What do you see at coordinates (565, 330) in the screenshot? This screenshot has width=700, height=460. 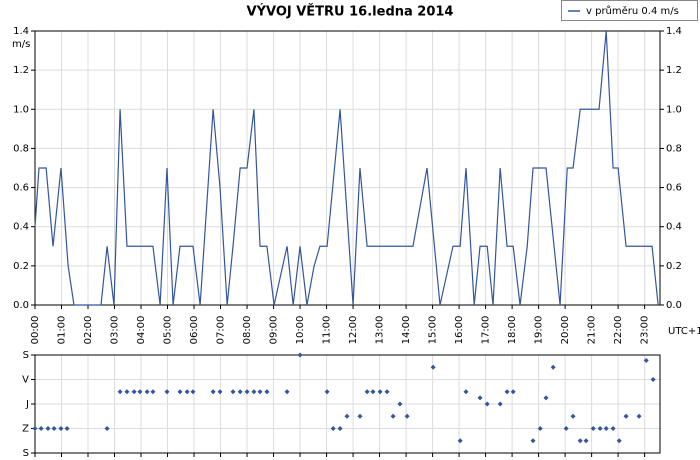 I see `x-tick-label: 20:00` at bounding box center [565, 330].